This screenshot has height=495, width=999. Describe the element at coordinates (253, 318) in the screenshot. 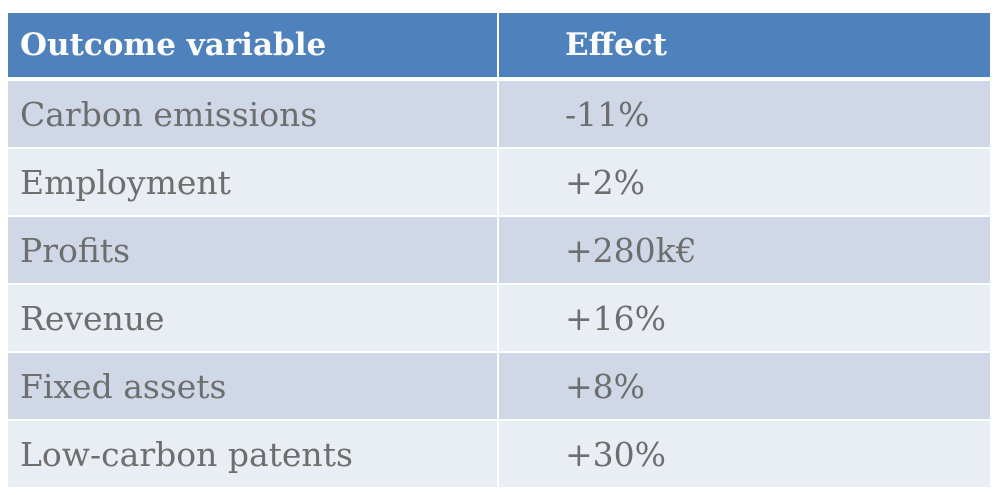

I see `outcome-cell: Revenue` at that location.